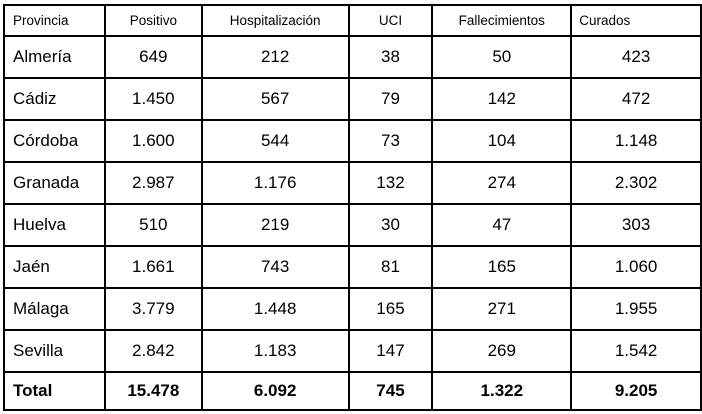 The width and height of the screenshot is (702, 414). I want to click on column-header-uci: UCI, so click(390, 20).